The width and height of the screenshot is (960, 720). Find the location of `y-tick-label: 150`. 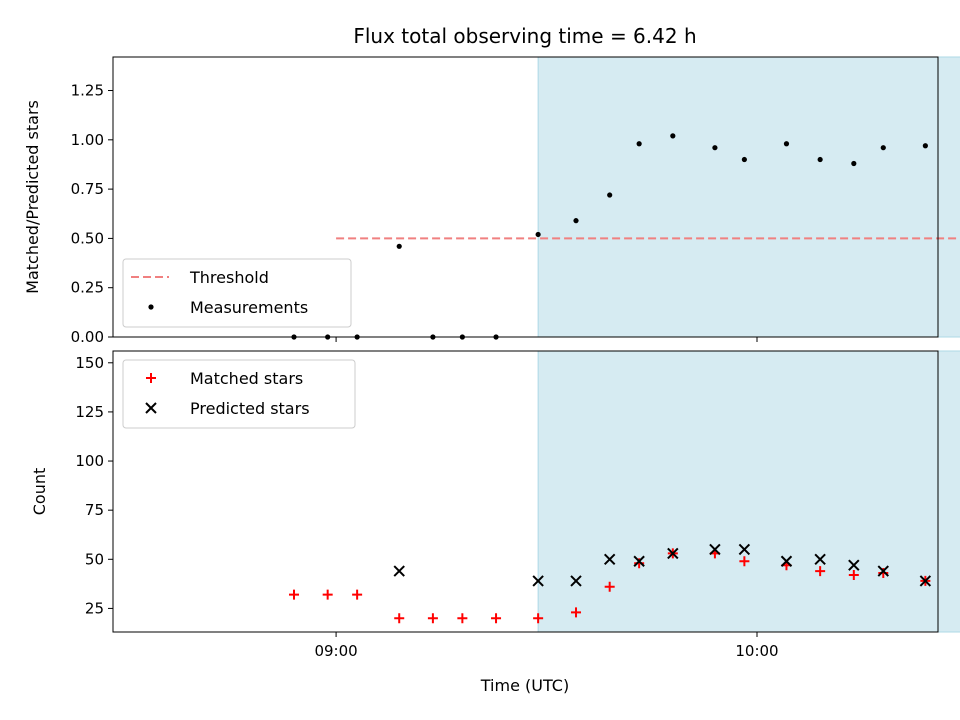

y-tick-label: 150 is located at coordinates (89, 363).